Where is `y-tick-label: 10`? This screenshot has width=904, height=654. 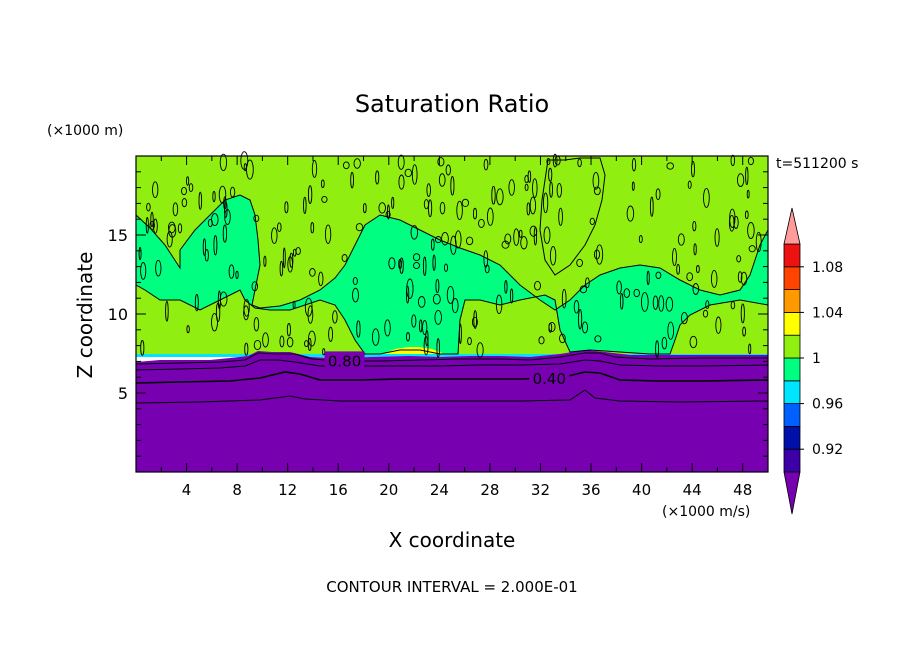 y-tick-label: 10 is located at coordinates (118, 314).